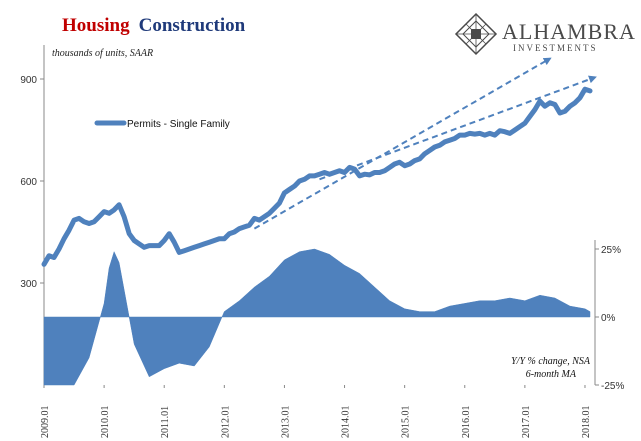 This screenshot has width=641, height=441. What do you see at coordinates (611, 250) in the screenshot?
I see `y-right-tick-label: 25%` at bounding box center [611, 250].